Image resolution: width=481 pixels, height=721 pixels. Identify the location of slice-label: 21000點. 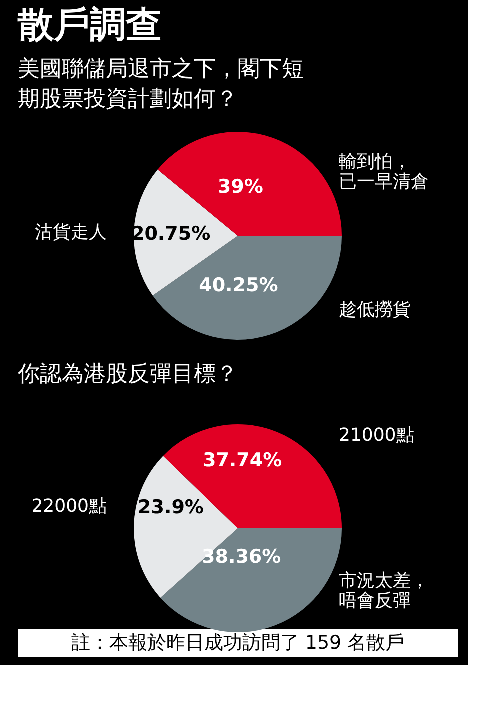
(376, 435).